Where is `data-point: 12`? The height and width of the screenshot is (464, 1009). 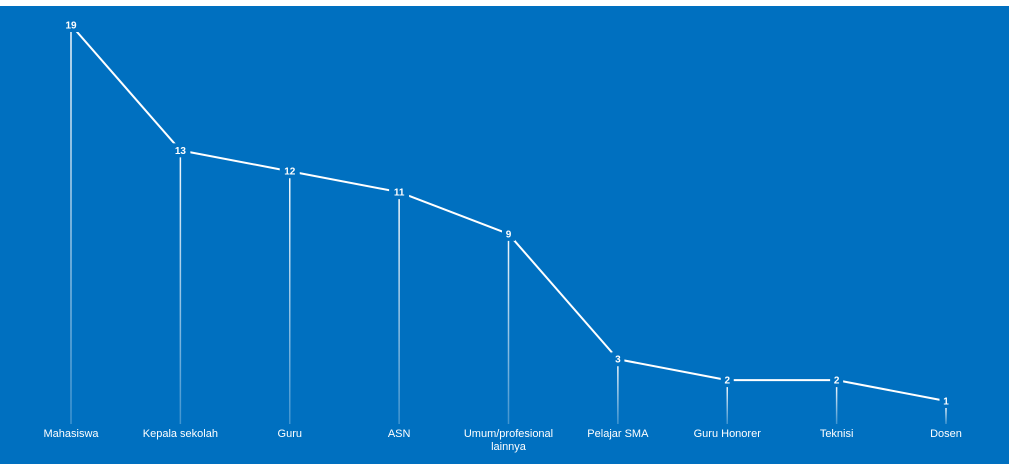
data-point: 12 is located at coordinates (289, 171).